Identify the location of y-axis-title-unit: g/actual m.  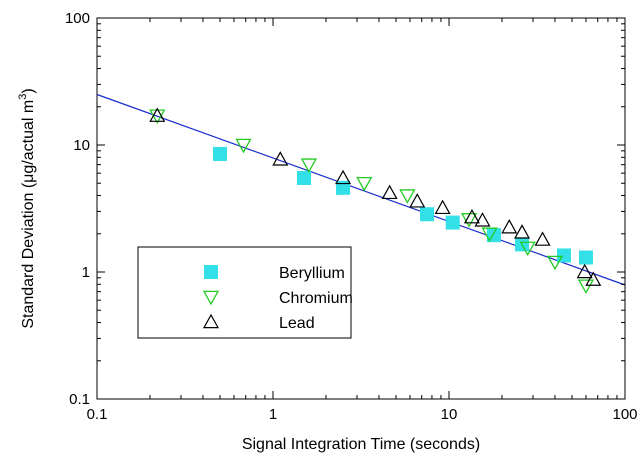
(28, 137).